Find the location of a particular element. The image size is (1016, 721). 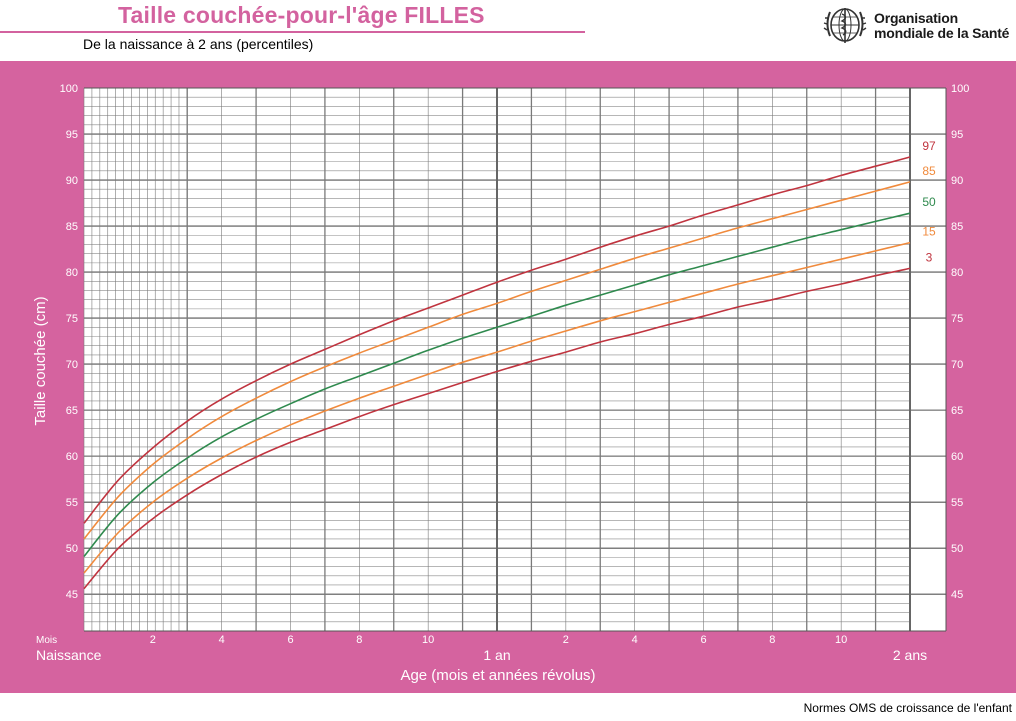

y-tick-label-right: 90 is located at coordinates (957, 181).